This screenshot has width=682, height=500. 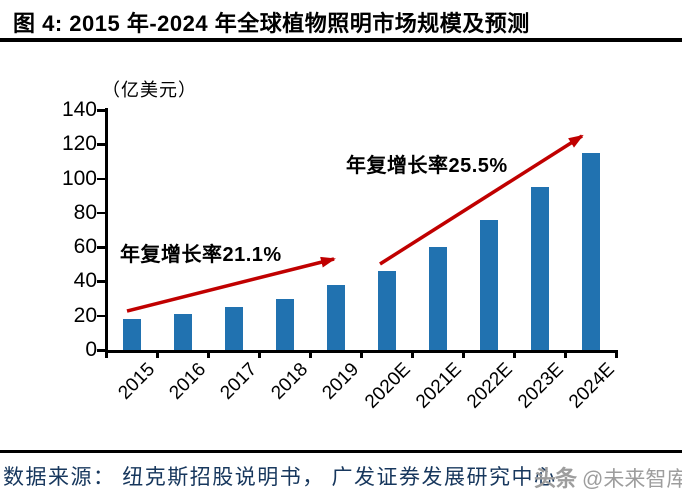 What do you see at coordinates (341, 381) in the screenshot?
I see `x-tick-label: 2019` at bounding box center [341, 381].